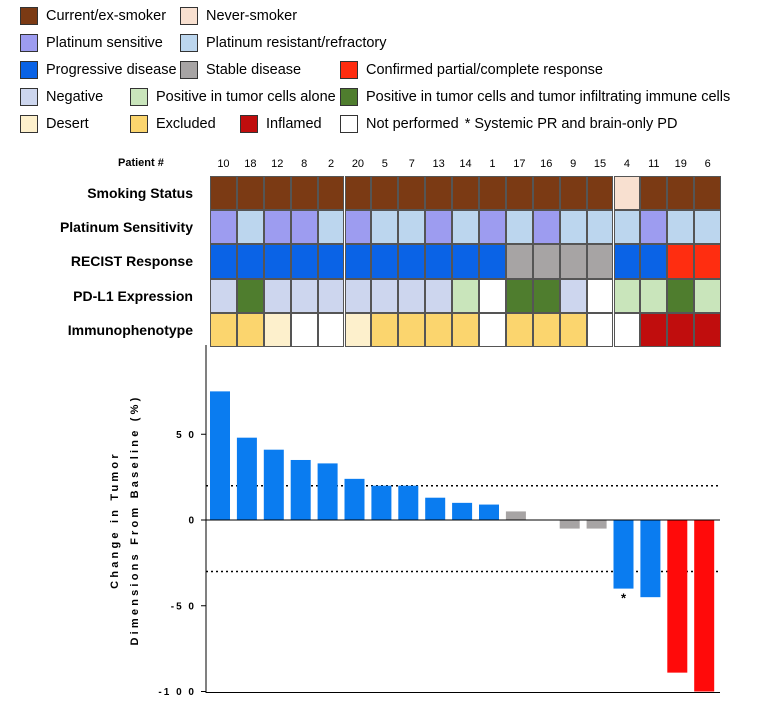  I want to click on legend-label: Confirmed partial/complete response, so click(484, 70).